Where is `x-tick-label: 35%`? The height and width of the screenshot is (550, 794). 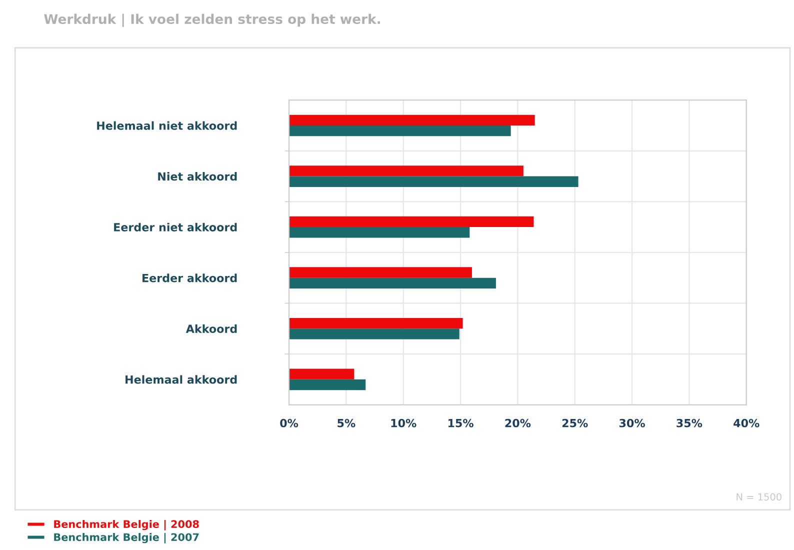 x-tick-label: 35% is located at coordinates (689, 423).